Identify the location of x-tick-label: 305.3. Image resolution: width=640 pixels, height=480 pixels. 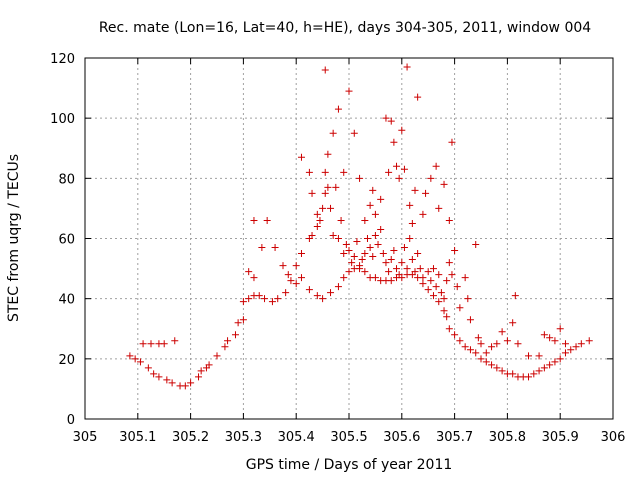
(243, 437).